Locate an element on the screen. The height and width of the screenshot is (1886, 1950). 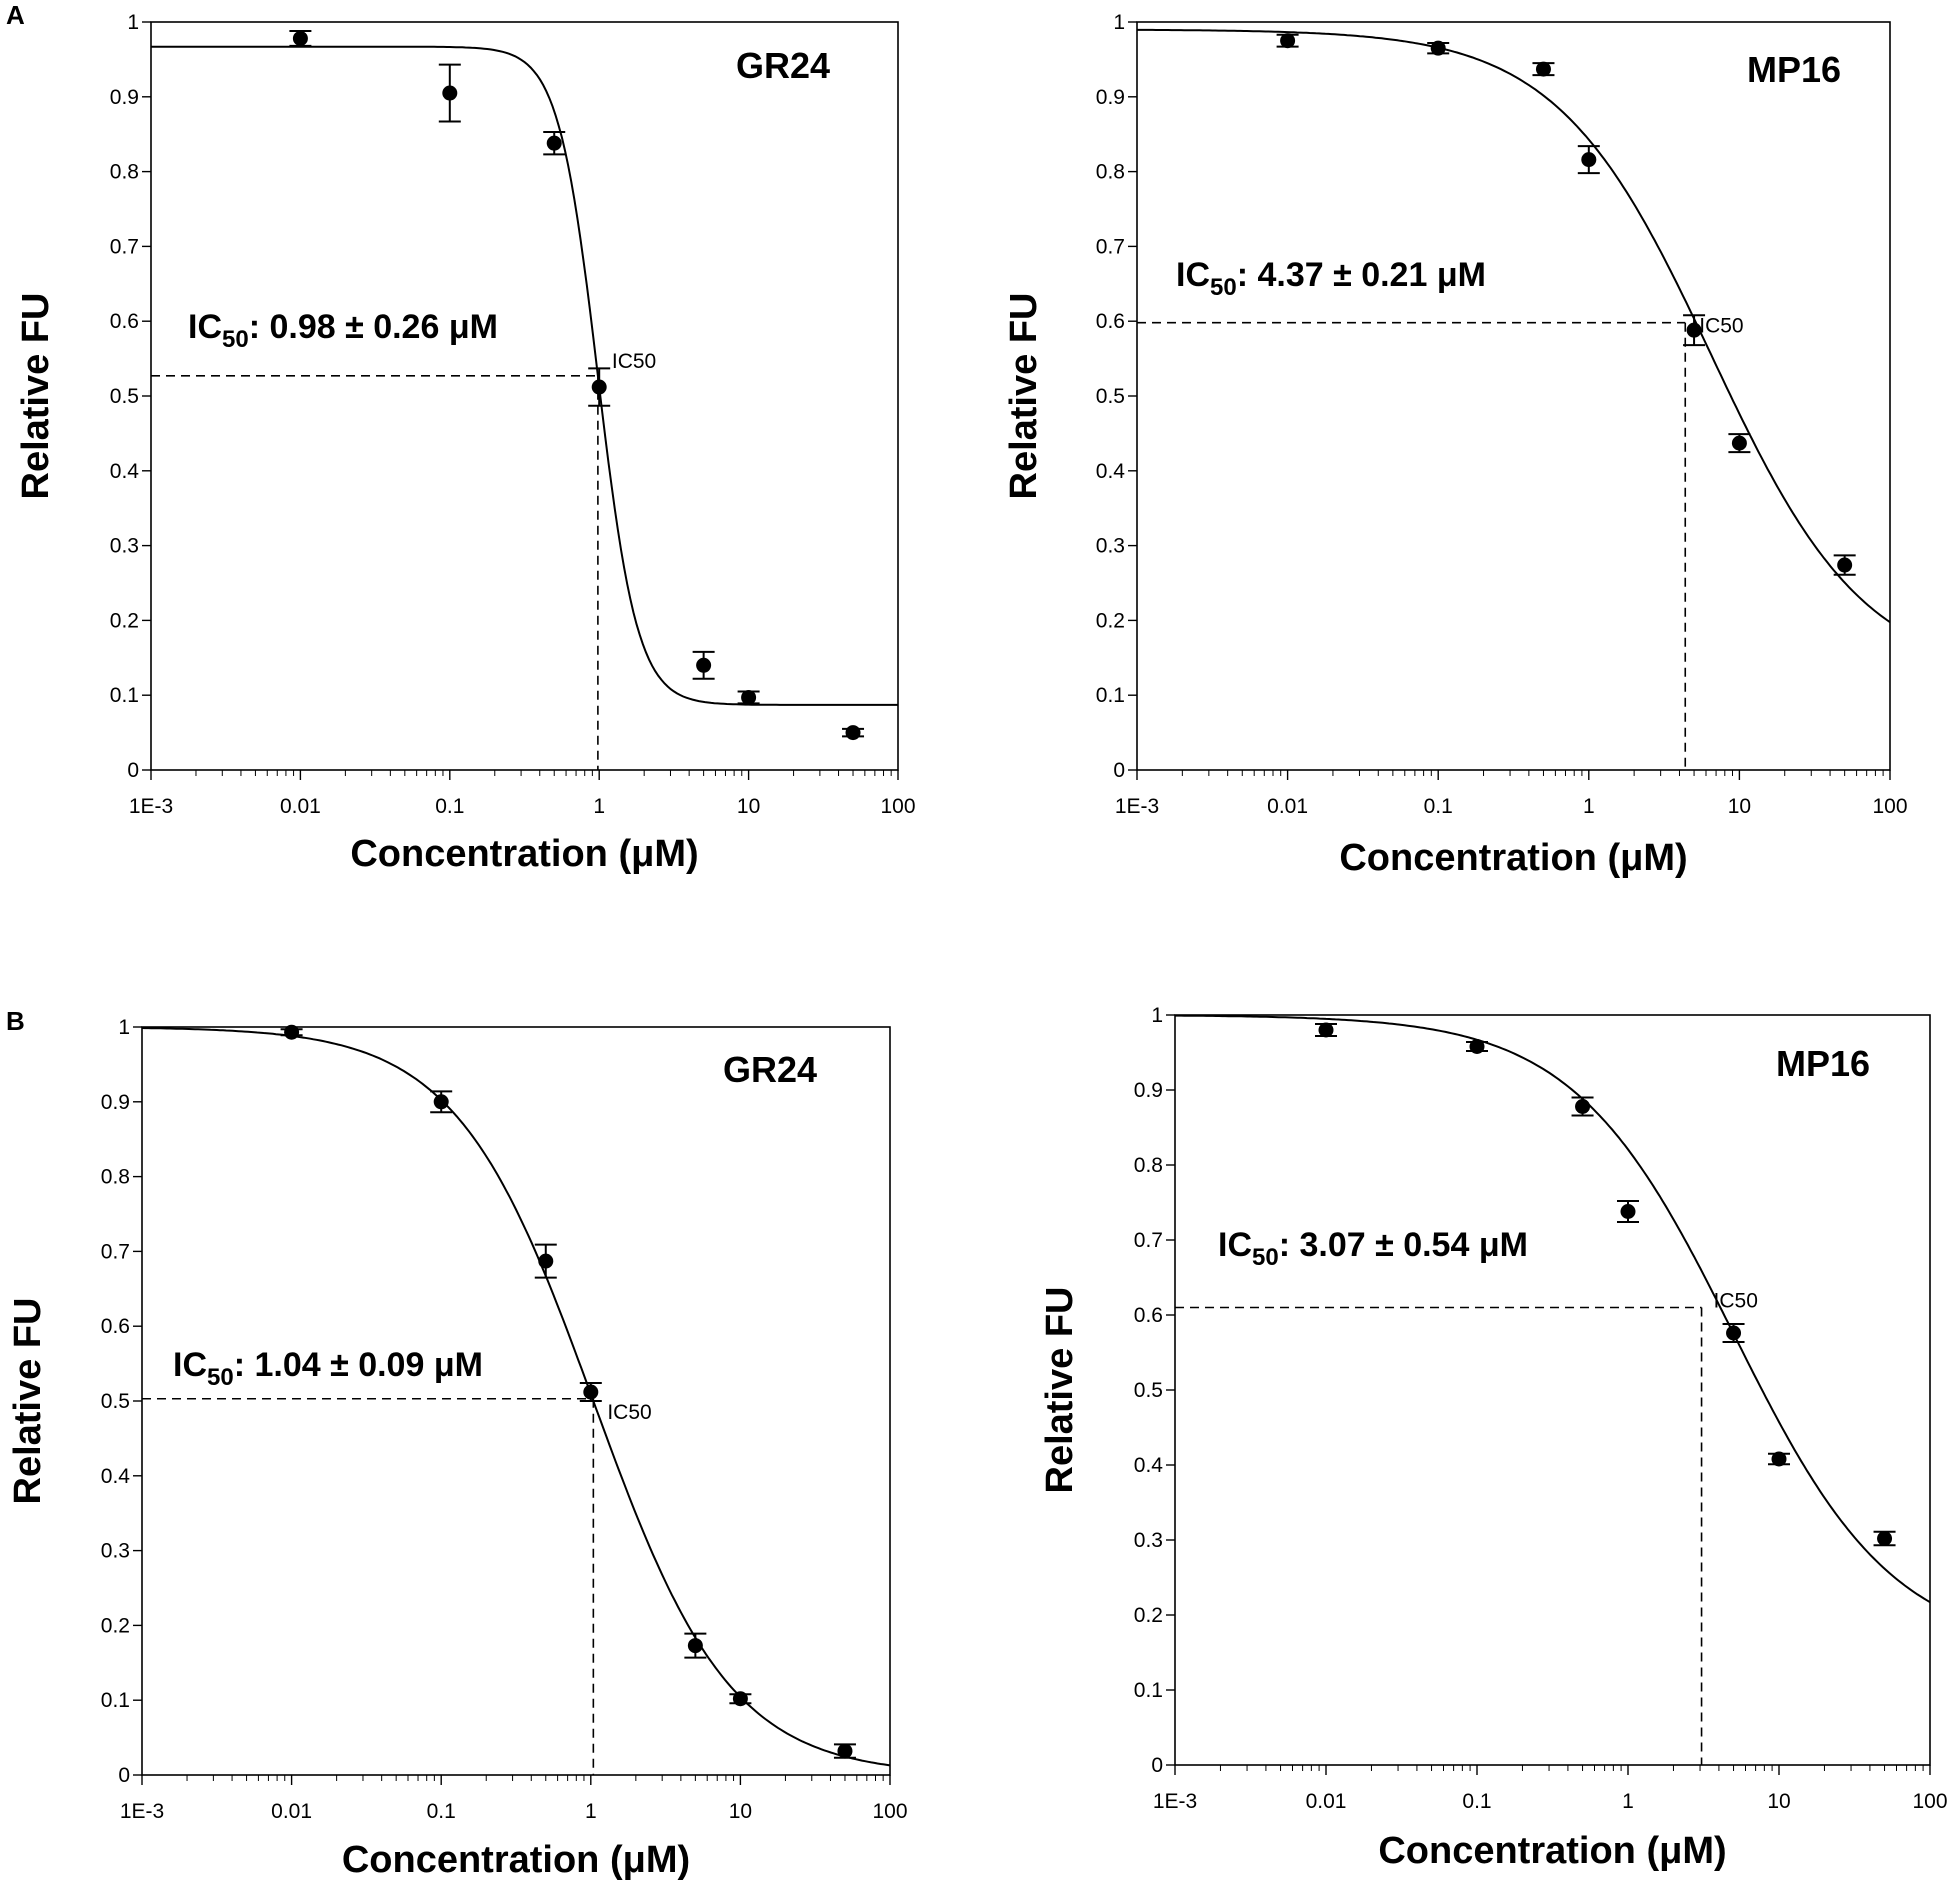
x-tick-label: 100 is located at coordinates (897, 806).